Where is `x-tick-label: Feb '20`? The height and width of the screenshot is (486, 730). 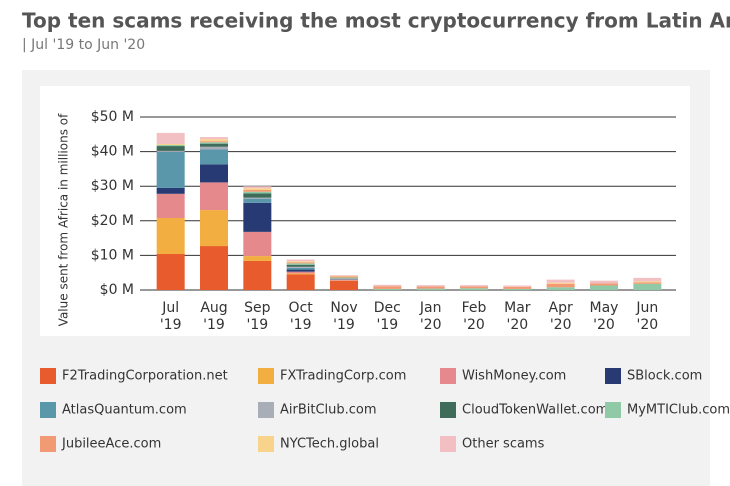 x-tick-label: Feb '20 is located at coordinates (474, 316).